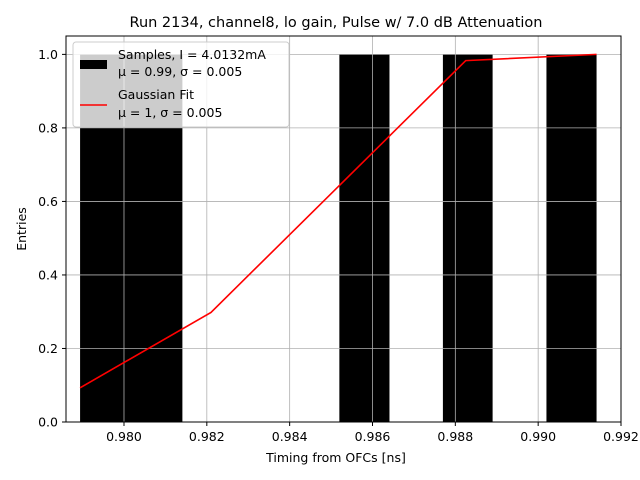 Image resolution: width=640 pixels, height=480 pixels. I want to click on legend-swatch-samples, so click(93, 64).